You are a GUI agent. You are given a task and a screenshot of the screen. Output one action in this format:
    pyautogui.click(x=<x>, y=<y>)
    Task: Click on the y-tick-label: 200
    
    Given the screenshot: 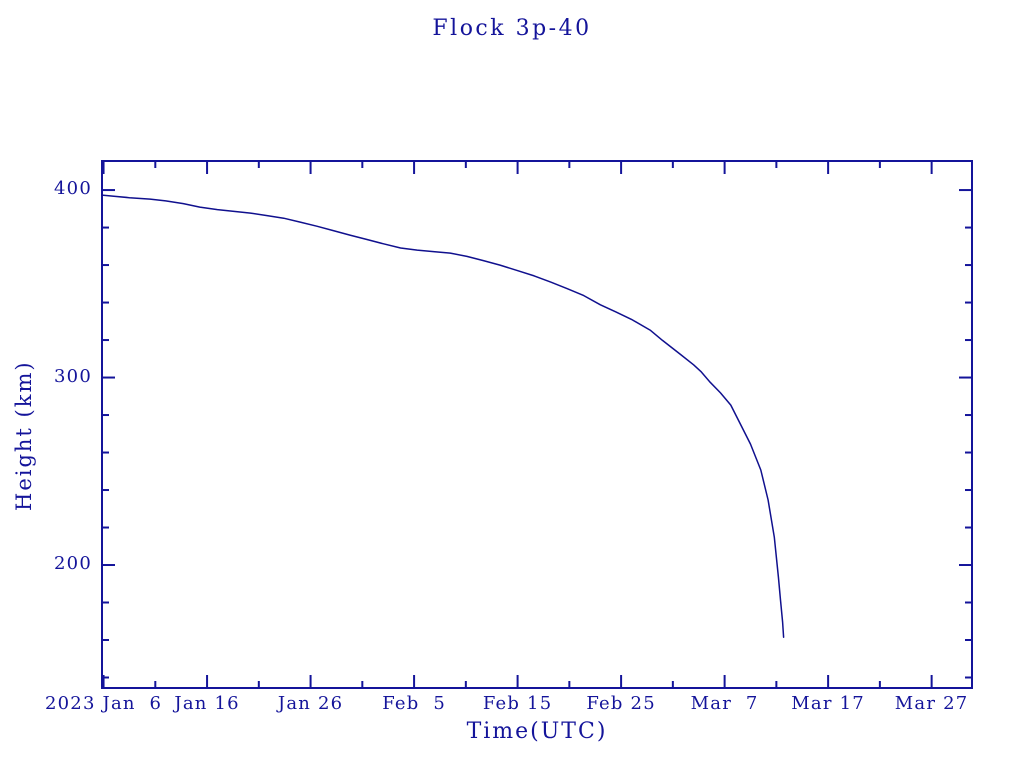 What is the action you would take?
    pyautogui.click(x=73, y=563)
    